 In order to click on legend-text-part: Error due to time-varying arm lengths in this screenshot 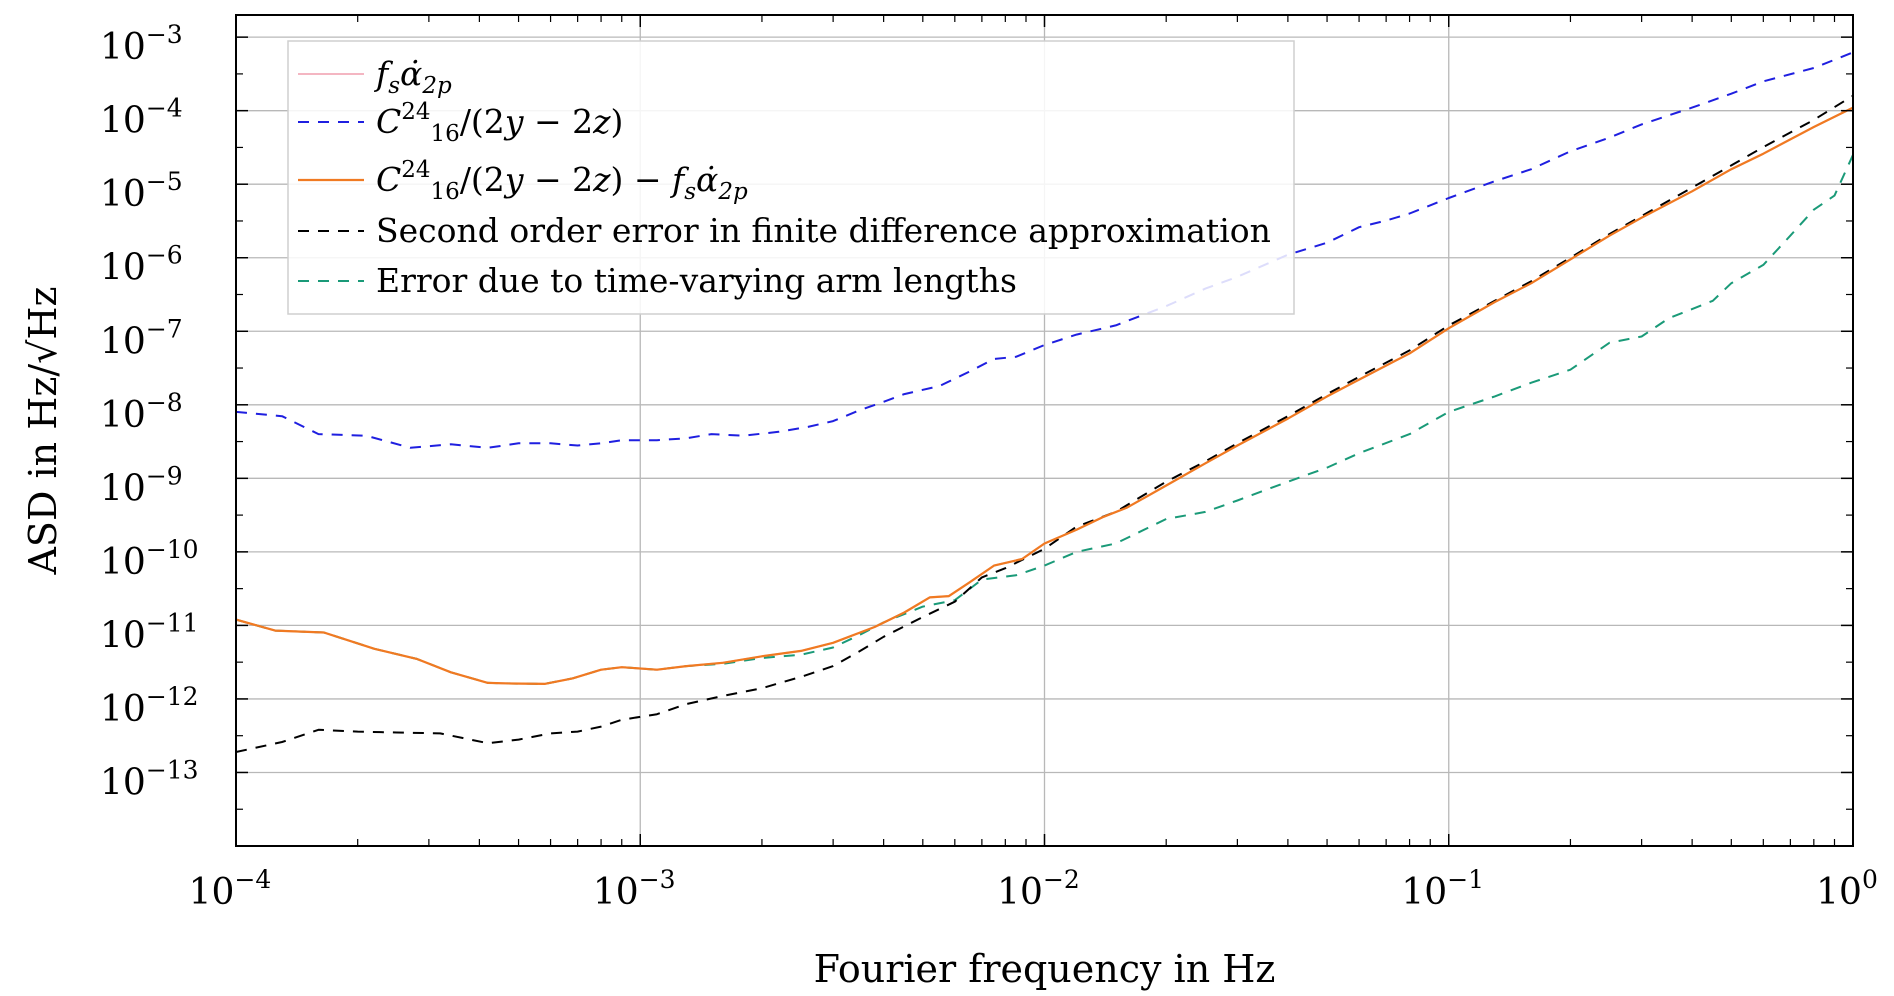, I will do `click(696, 280)`.